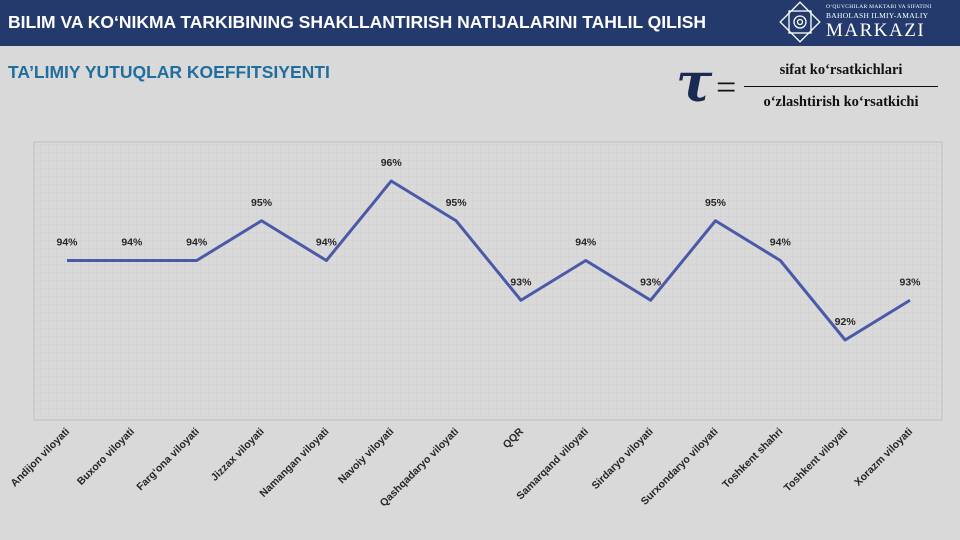 The height and width of the screenshot is (540, 960). Describe the element at coordinates (876, 30) in the screenshot. I see `logo-name: MARKAZI` at that location.